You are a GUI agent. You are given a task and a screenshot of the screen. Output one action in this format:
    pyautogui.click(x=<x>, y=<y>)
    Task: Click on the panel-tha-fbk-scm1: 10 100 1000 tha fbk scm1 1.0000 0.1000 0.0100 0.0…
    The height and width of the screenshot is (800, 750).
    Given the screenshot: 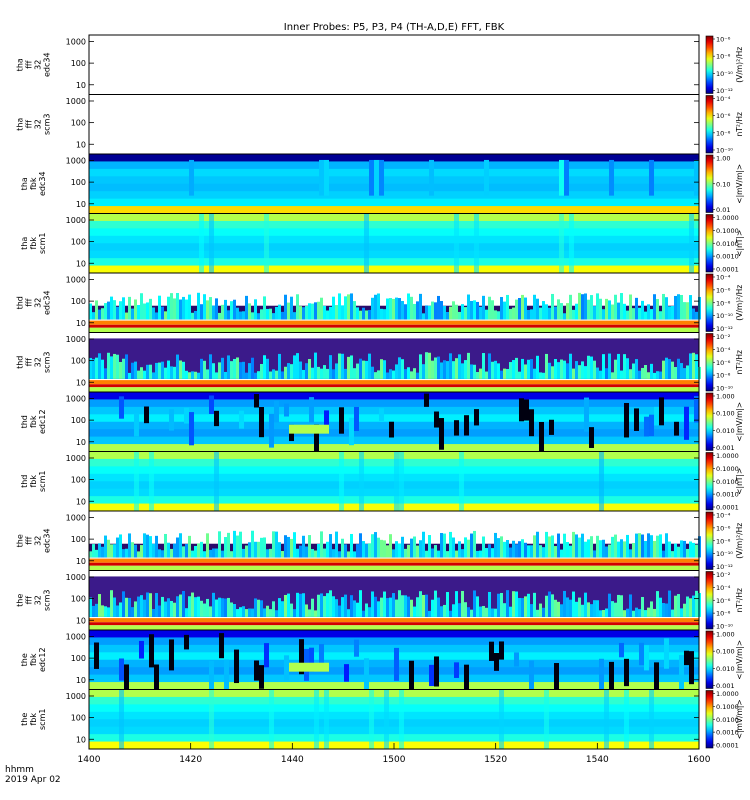 What is the action you would take?
    pyautogui.click(x=382, y=243)
    